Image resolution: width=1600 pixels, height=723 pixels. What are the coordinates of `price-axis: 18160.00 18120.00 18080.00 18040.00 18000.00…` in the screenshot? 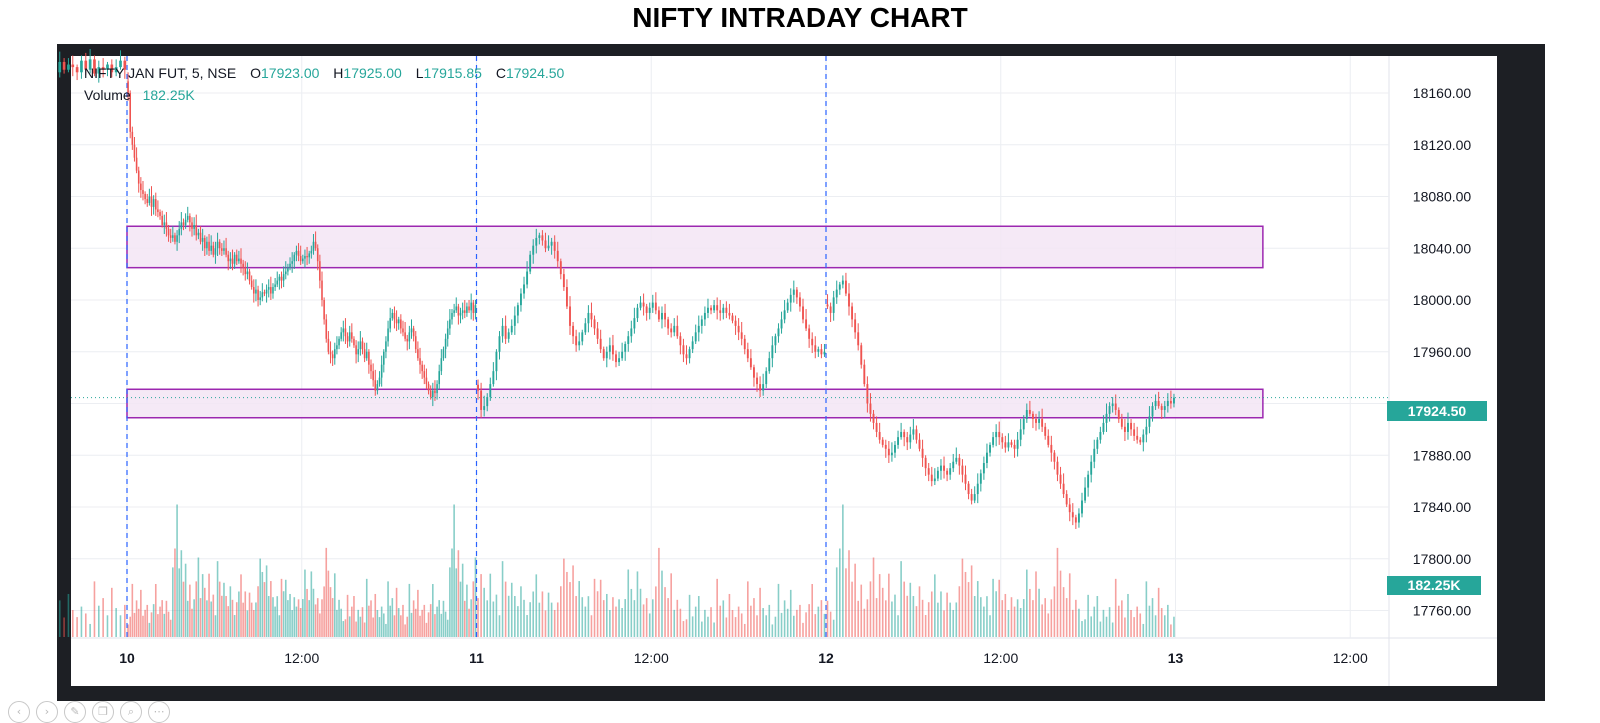 It's located at (1442, 352).